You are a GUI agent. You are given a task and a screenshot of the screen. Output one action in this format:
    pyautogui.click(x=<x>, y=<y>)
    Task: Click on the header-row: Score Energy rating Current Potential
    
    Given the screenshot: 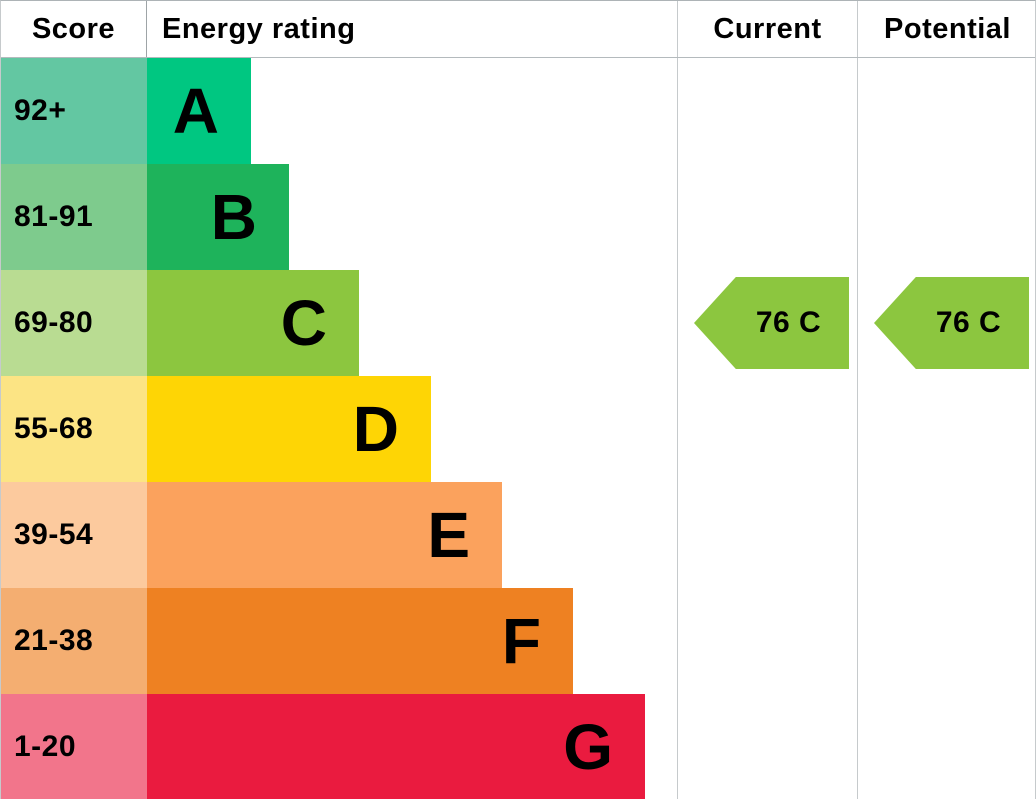 What is the action you would take?
    pyautogui.click(x=518, y=29)
    